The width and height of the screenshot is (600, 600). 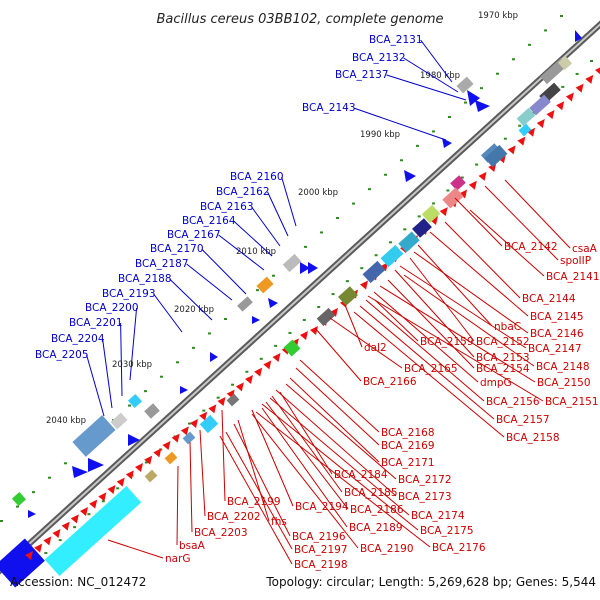 What do you see at coordinates (390, 382) in the screenshot?
I see `reverse-gene-label: BCA_2166` at bounding box center [390, 382].